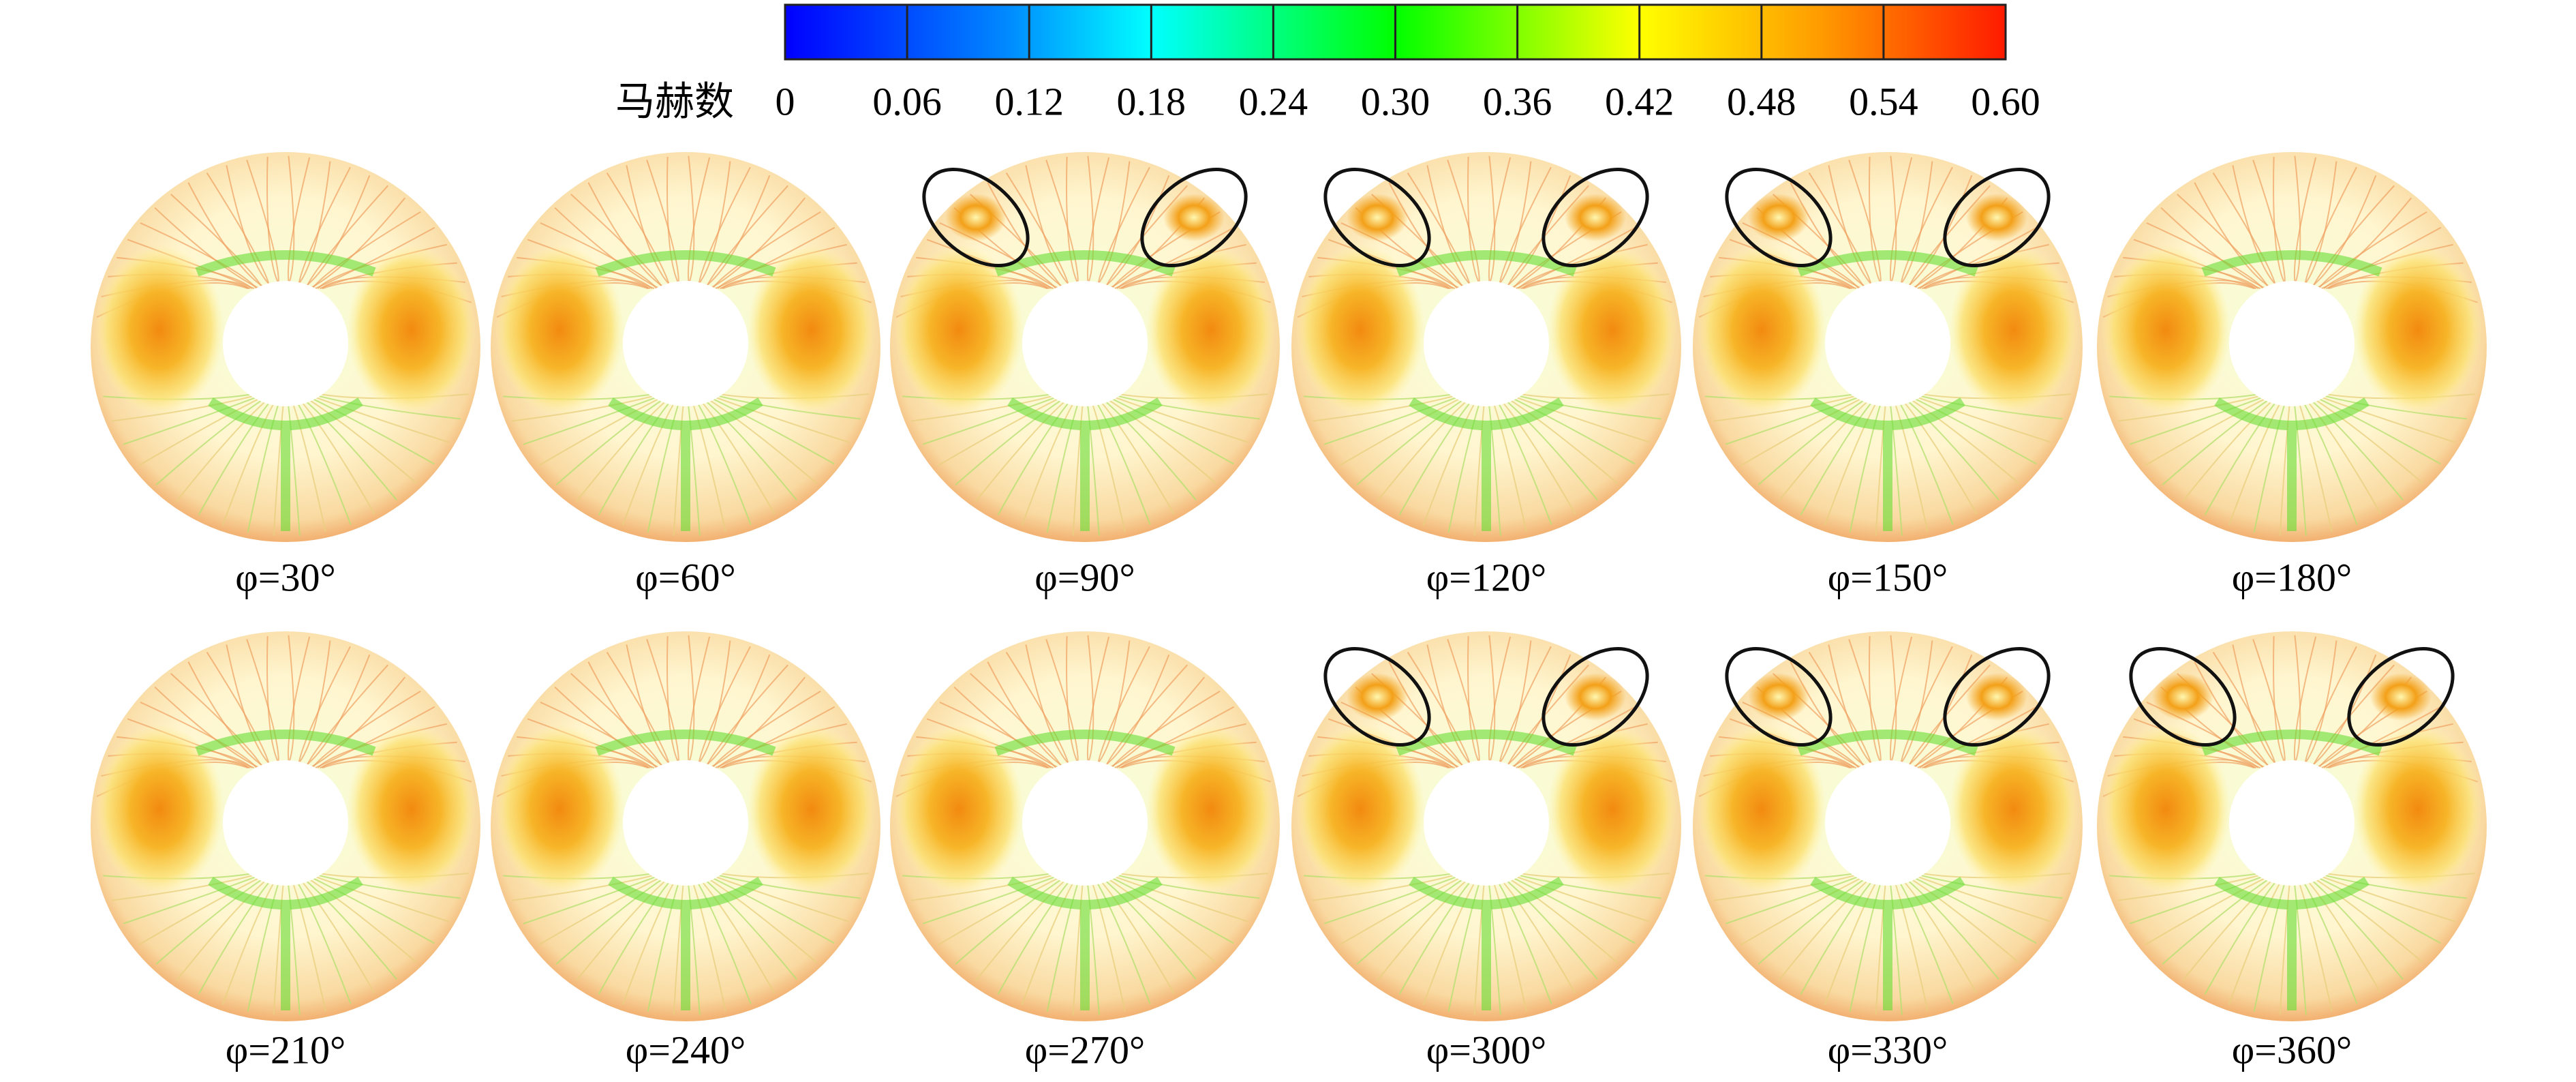  I want to click on colorbar-tick-label: 0.54, so click(1883, 101).